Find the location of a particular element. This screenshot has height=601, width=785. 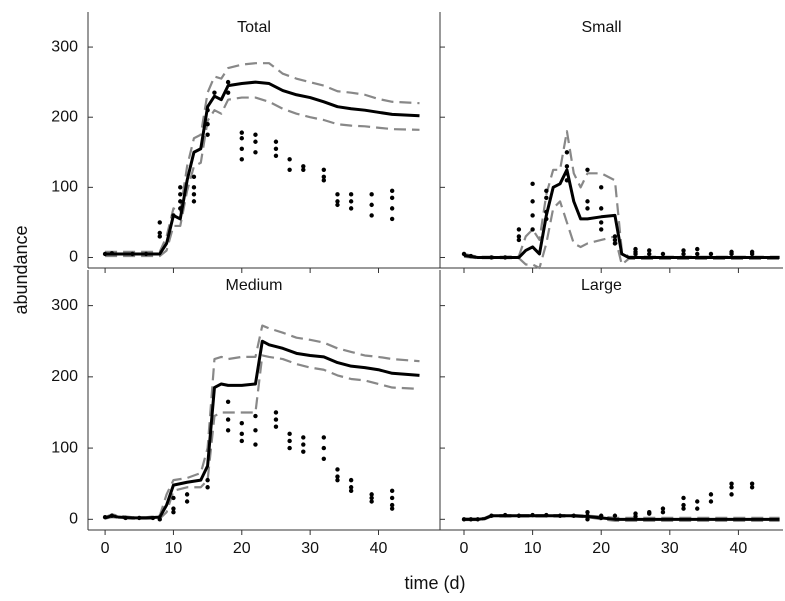

x-tick-label: 10 is located at coordinates (533, 548).